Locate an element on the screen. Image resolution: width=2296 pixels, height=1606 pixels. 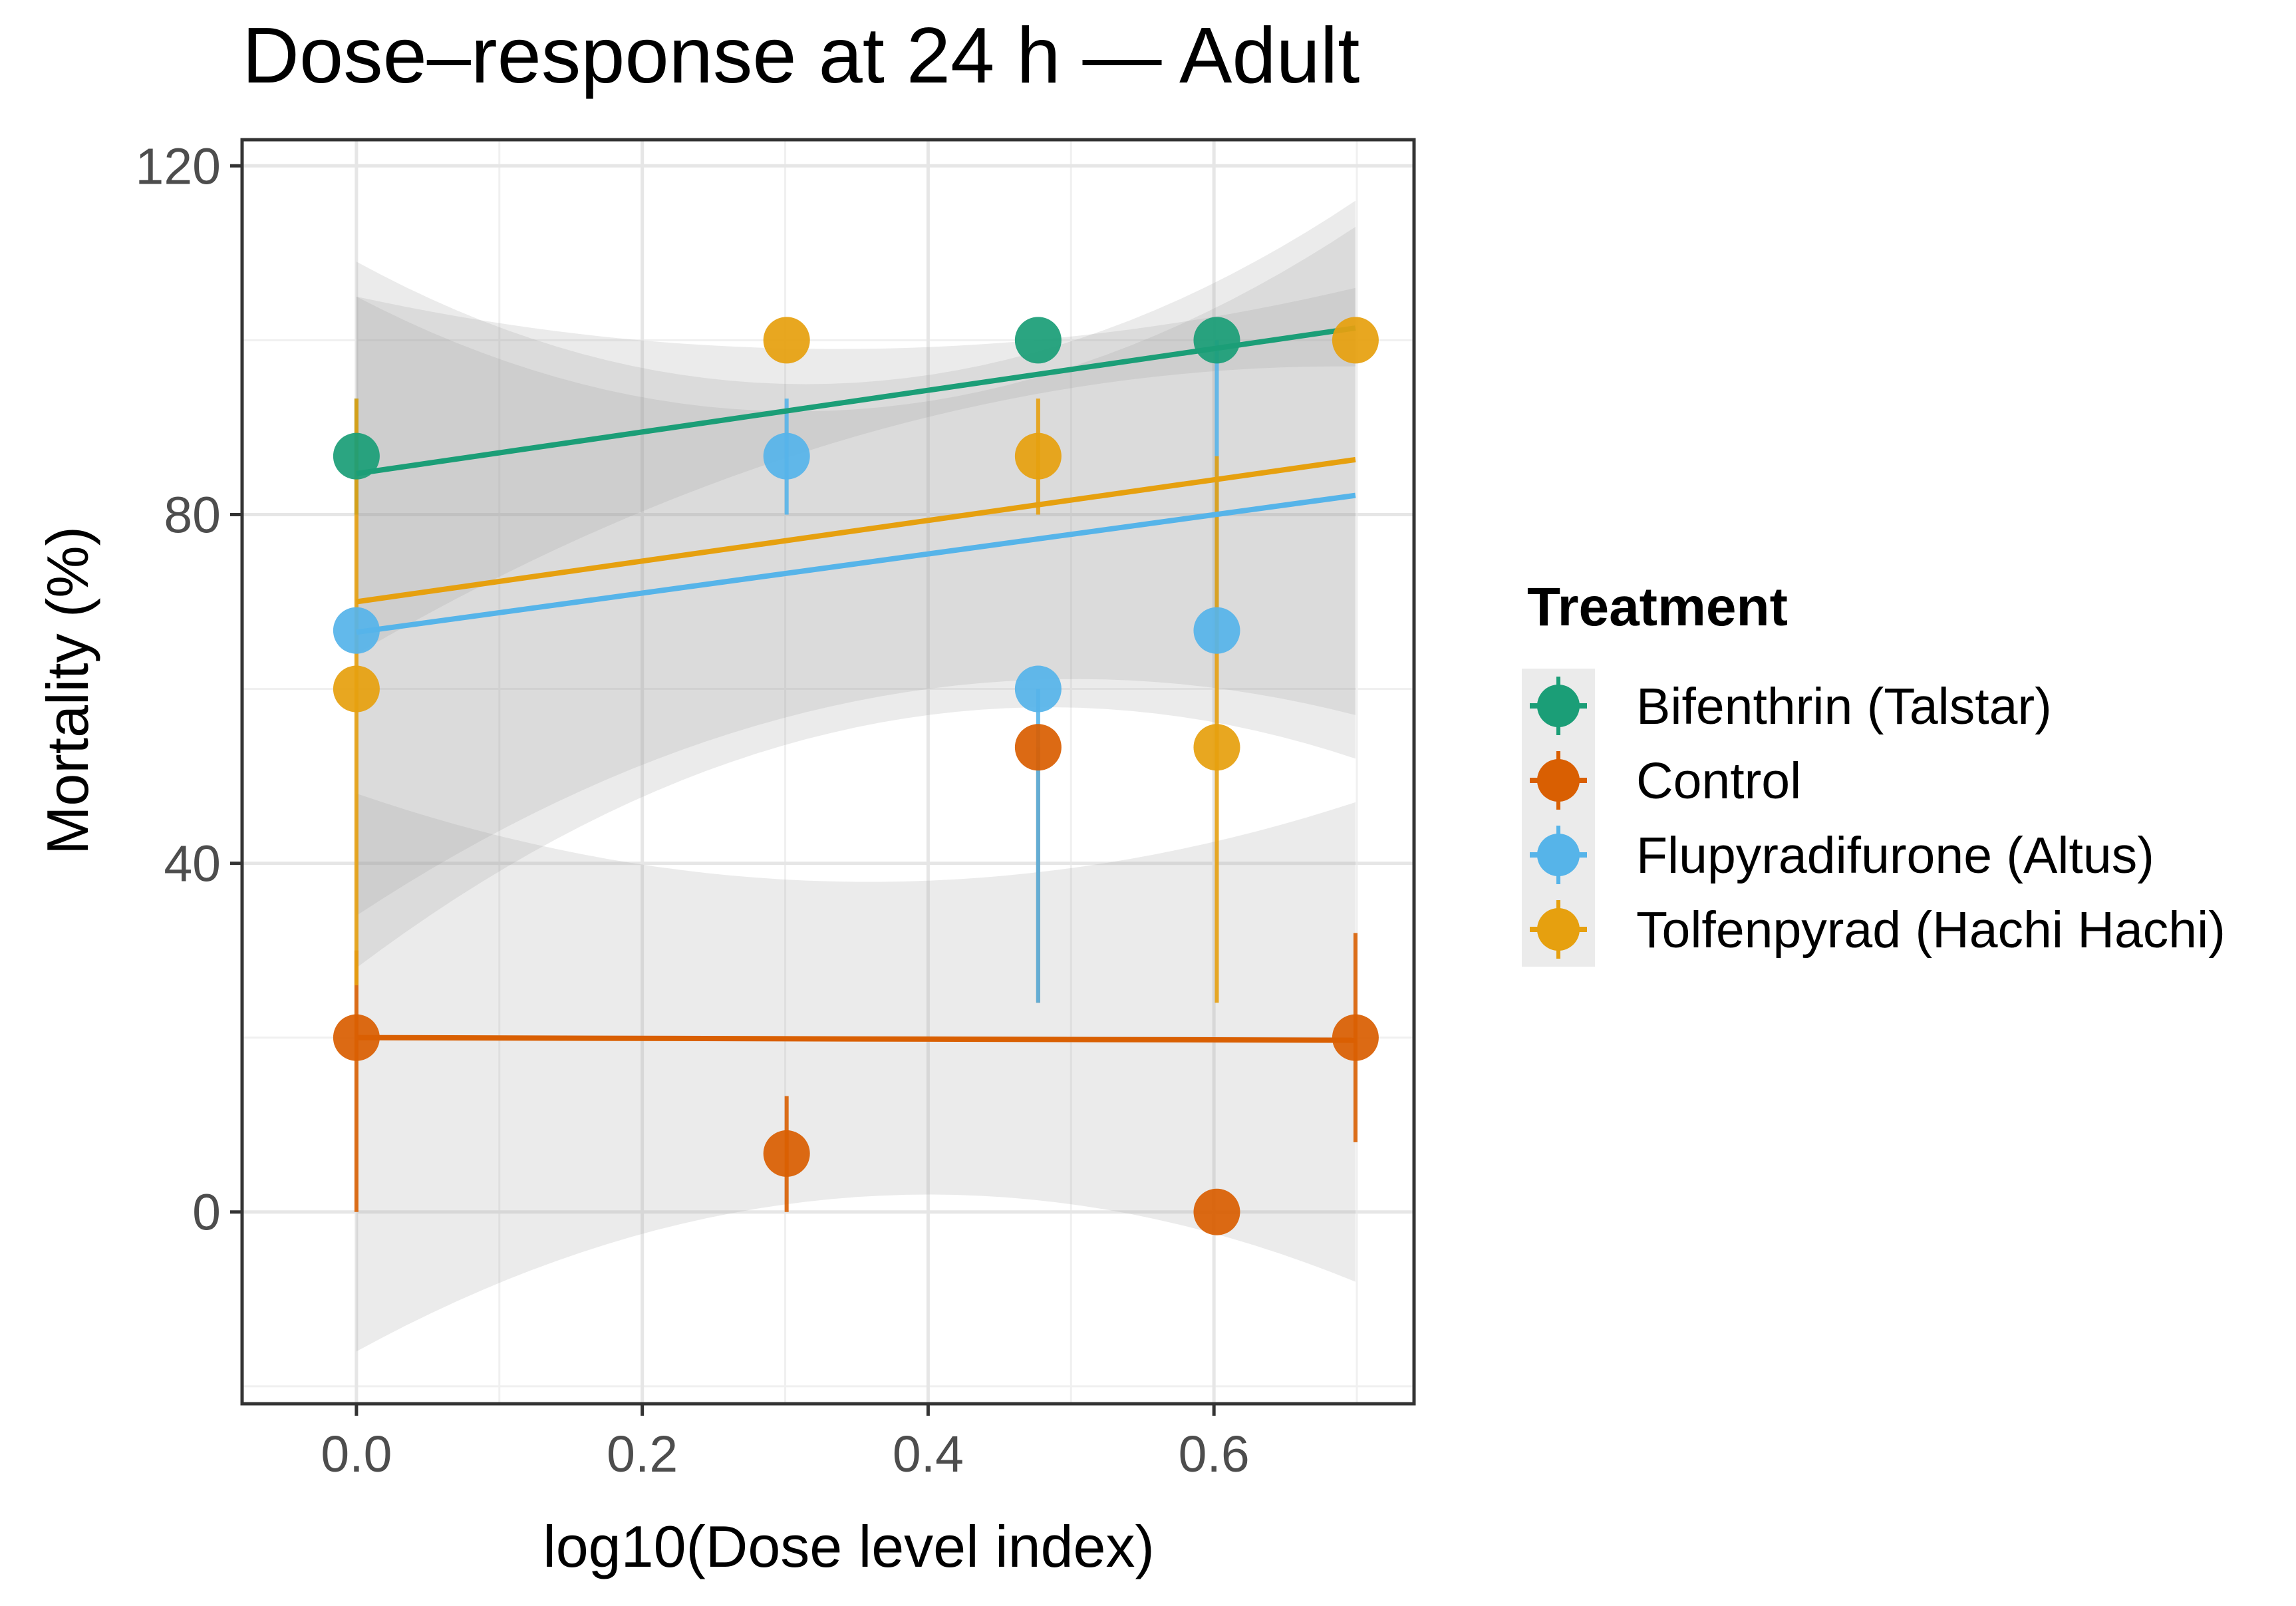
legend-item: Flupyradifurone (Altus) is located at coordinates (1838, 855).